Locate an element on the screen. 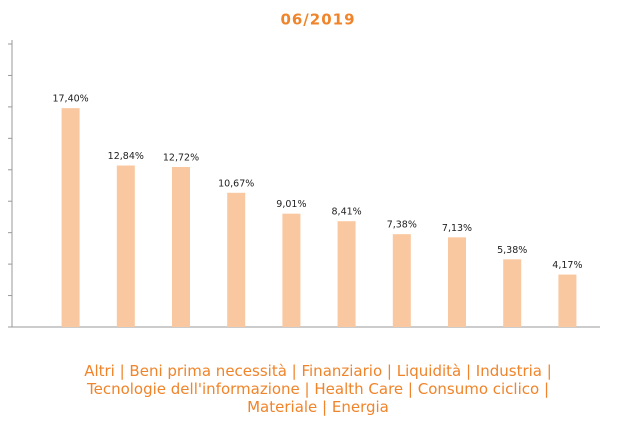 The image size is (624, 423). chart-title: 06/2019 is located at coordinates (317, 20).